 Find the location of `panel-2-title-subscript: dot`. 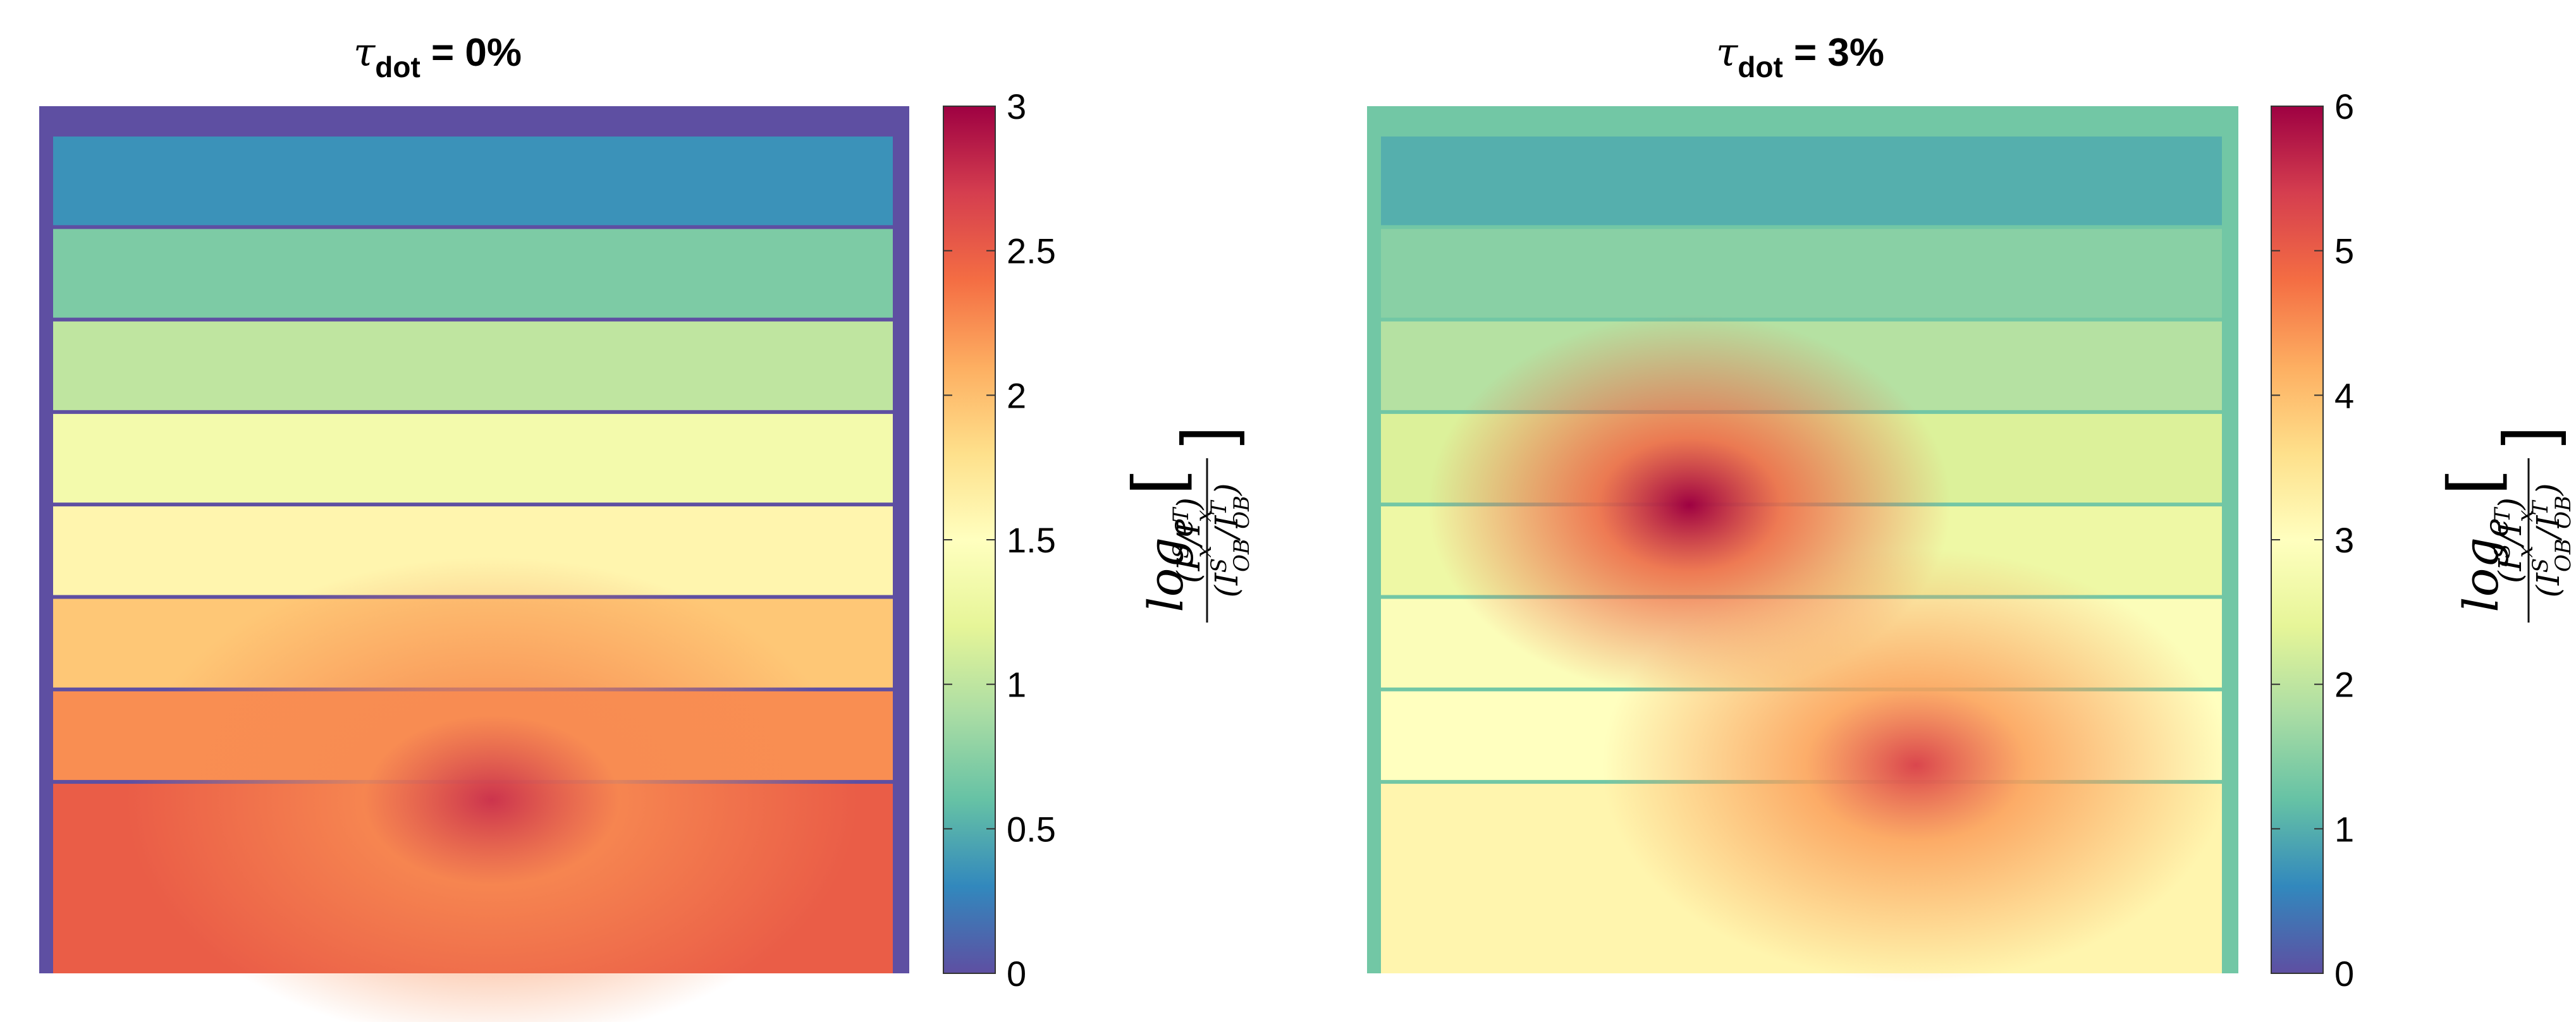

panel-2-title-subscript: dot is located at coordinates (1760, 67).